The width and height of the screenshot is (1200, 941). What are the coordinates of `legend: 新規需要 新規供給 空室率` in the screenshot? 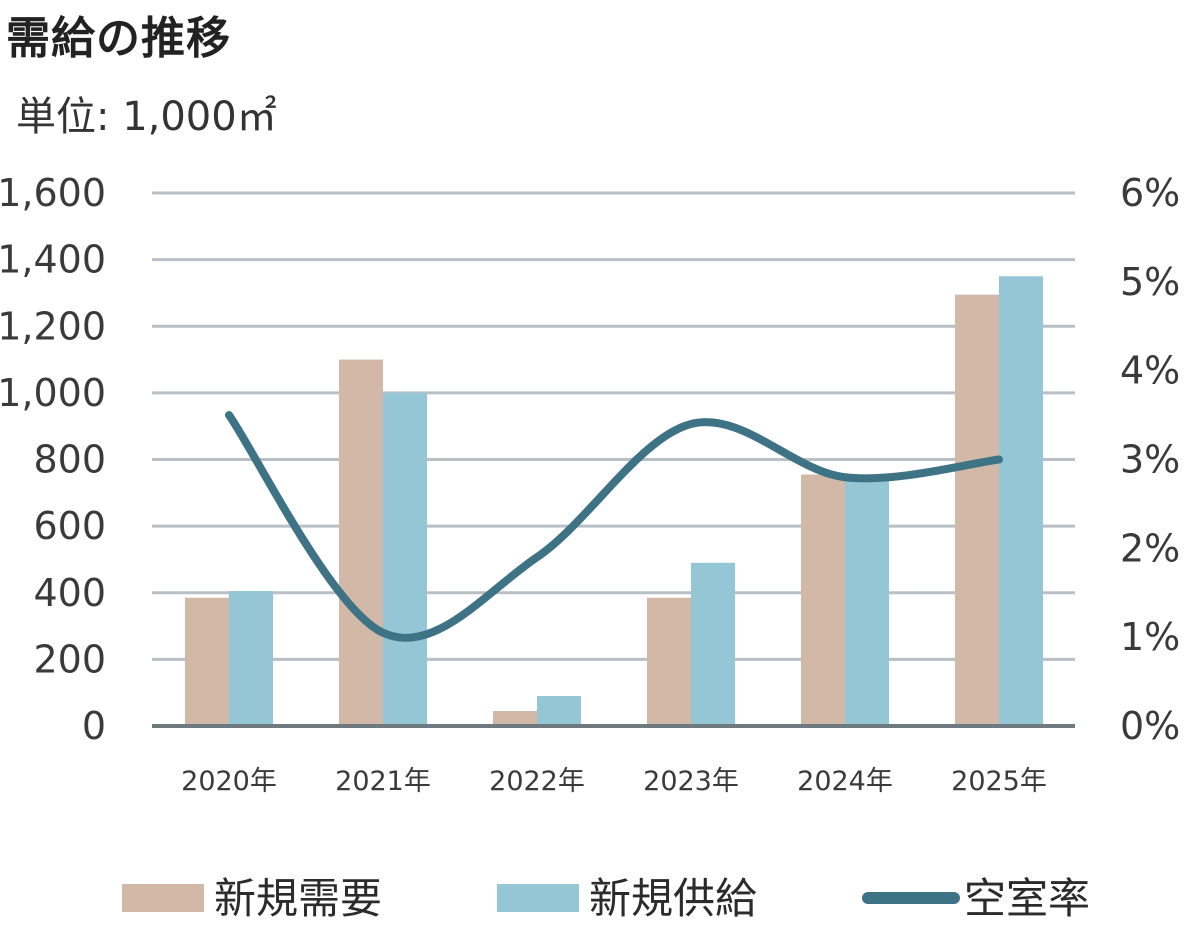 It's located at (606, 898).